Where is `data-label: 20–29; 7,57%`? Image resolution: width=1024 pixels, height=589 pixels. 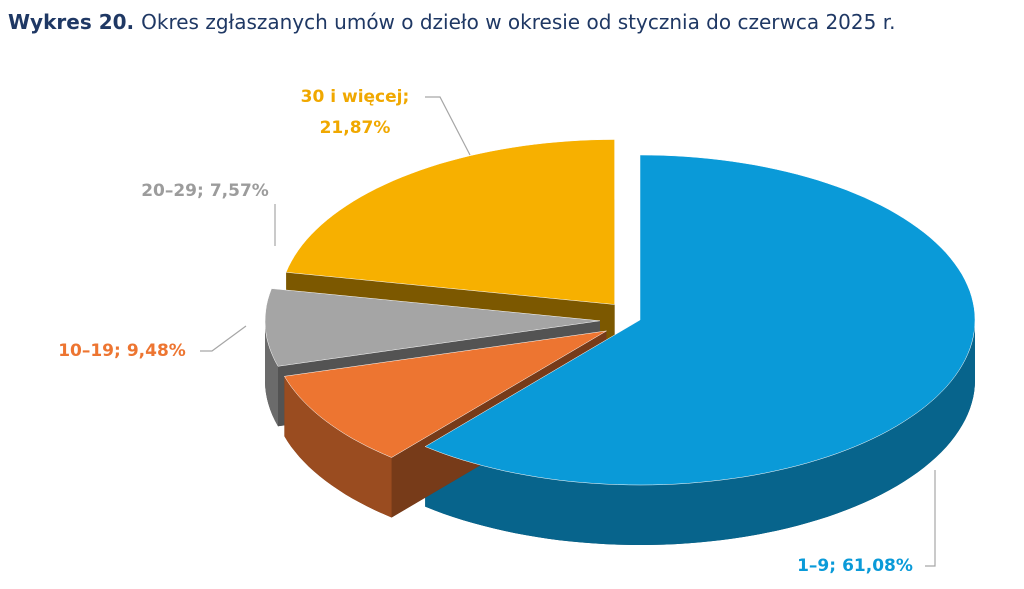
data-label: 20–29; 7,57% is located at coordinates (205, 191).